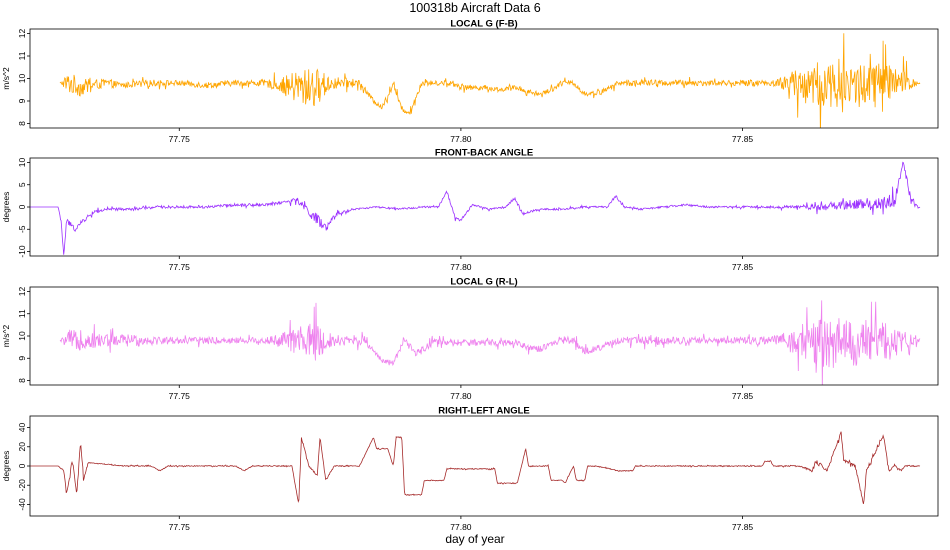 The width and height of the screenshot is (950, 550). Describe the element at coordinates (483, 24) in the screenshot. I see `panel-title: LOCAL G (F-B)` at that location.